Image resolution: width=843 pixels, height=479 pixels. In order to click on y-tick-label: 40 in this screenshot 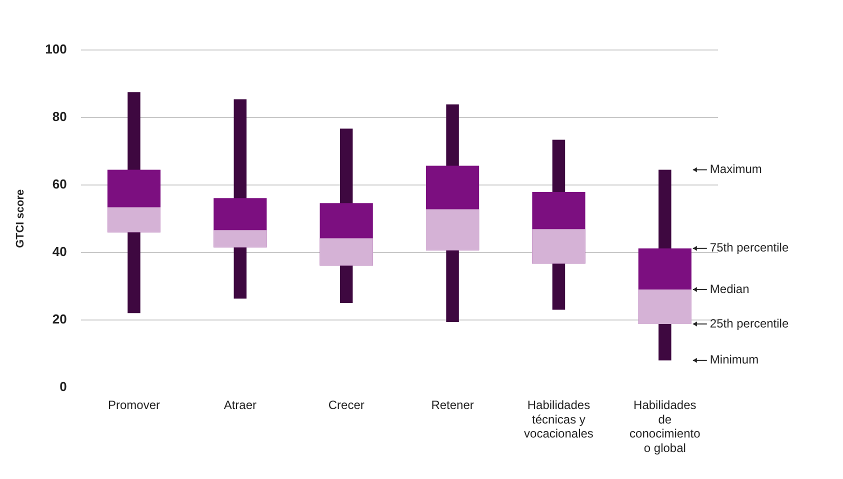, I will do `click(59, 252)`.